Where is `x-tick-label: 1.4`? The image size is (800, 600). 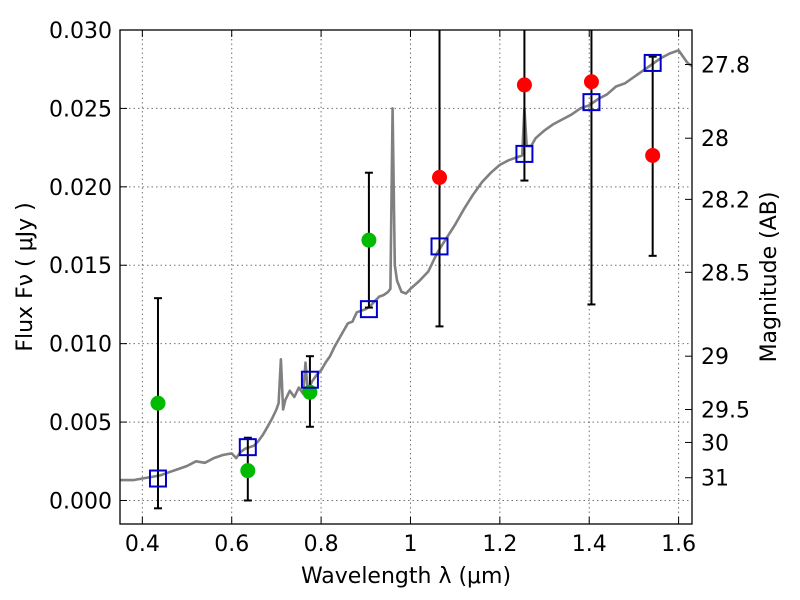
x-tick-label: 1.4 is located at coordinates (589, 544).